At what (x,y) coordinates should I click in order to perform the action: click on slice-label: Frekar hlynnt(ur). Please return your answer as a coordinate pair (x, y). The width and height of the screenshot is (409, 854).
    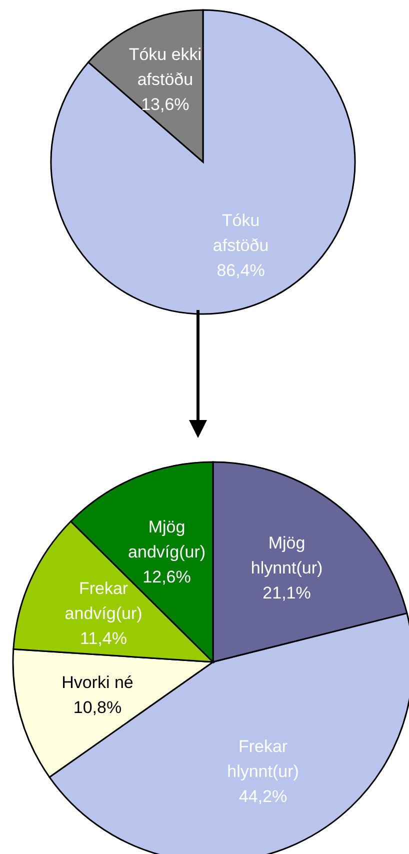
    Looking at the image, I should click on (263, 758).